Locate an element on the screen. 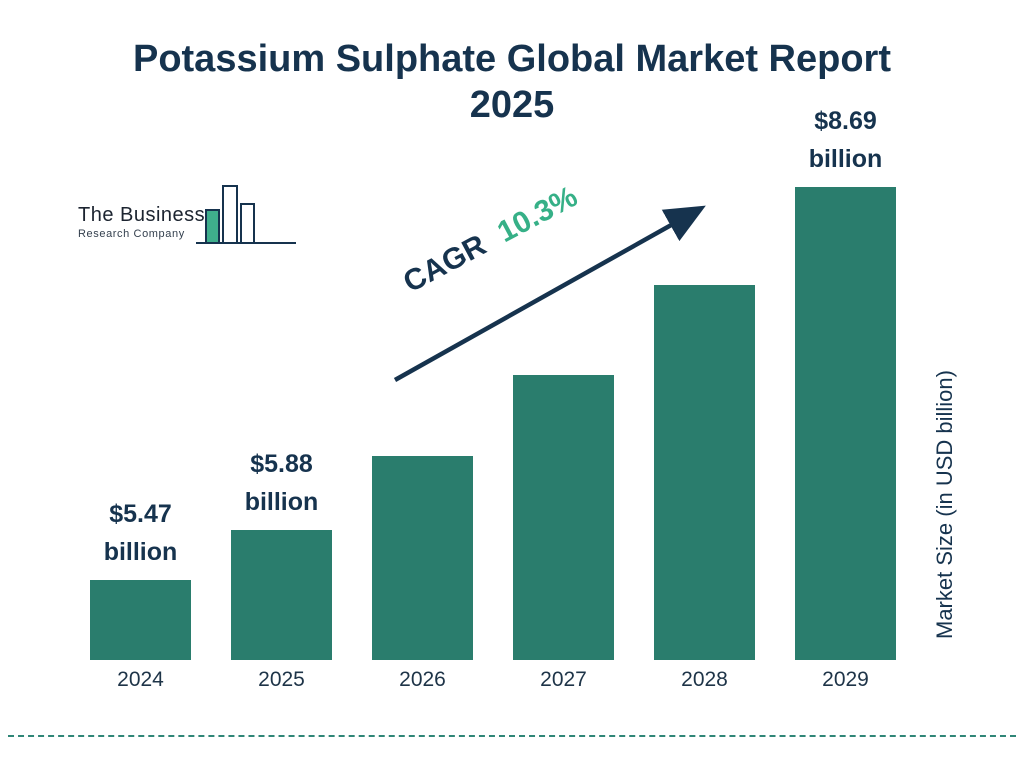  bar-column-2027 is located at coordinates (563, 380).